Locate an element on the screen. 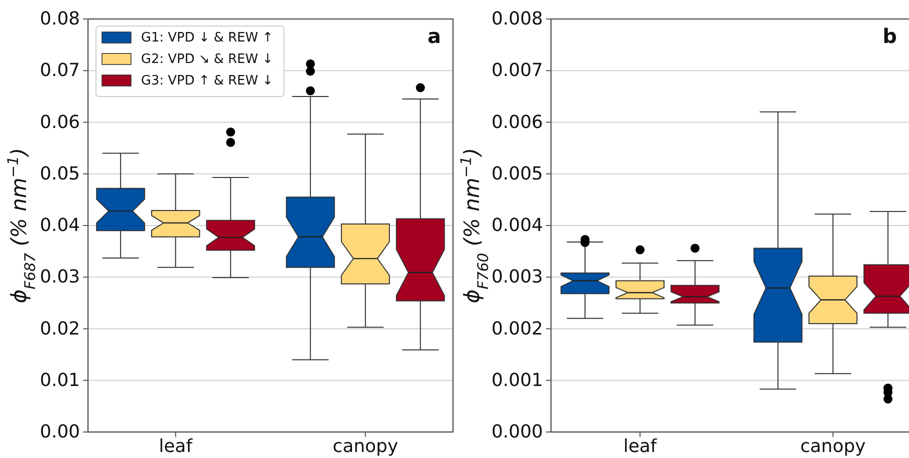 This screenshot has height=458, width=909. y-tick-label: 0.08 is located at coordinates (60, 19).